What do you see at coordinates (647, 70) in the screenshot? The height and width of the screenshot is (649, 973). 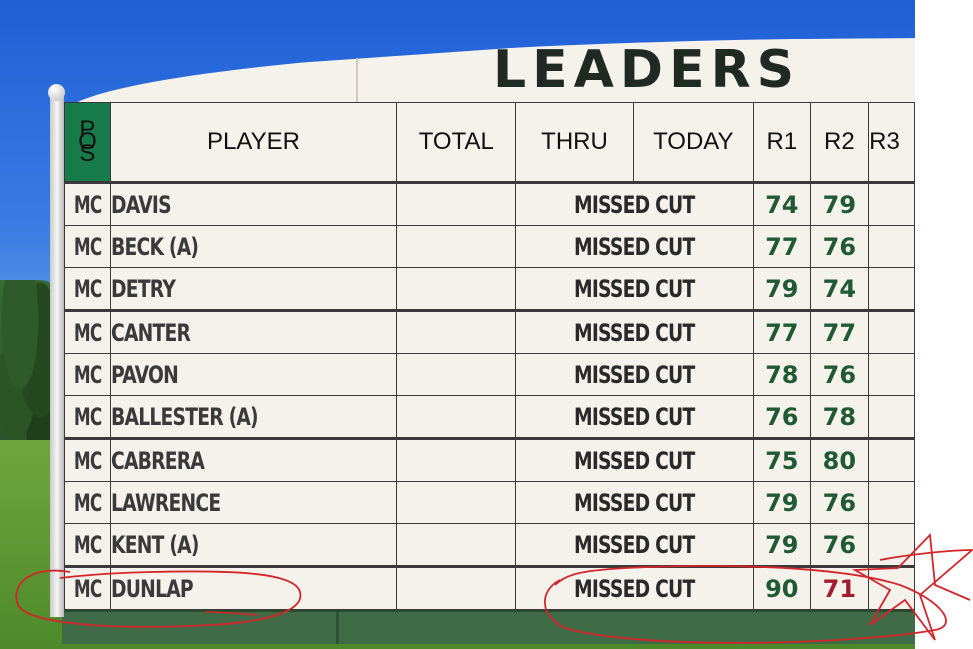 I see `board-title: LEADERS` at bounding box center [647, 70].